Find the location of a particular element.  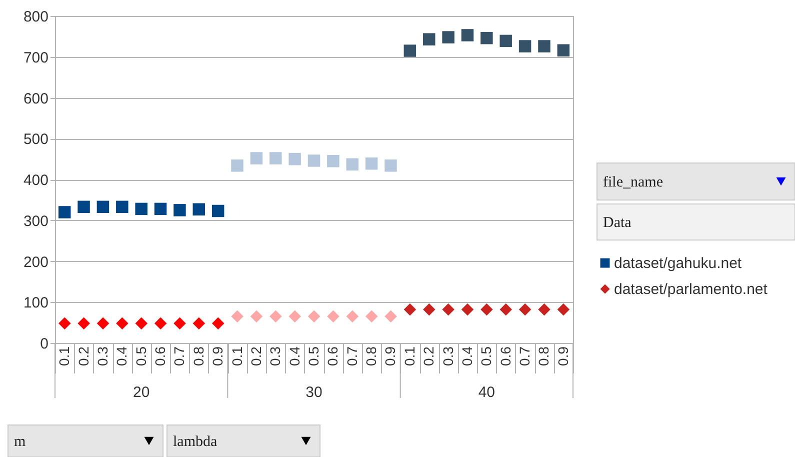

y-tick-label: 200 is located at coordinates (35, 262).